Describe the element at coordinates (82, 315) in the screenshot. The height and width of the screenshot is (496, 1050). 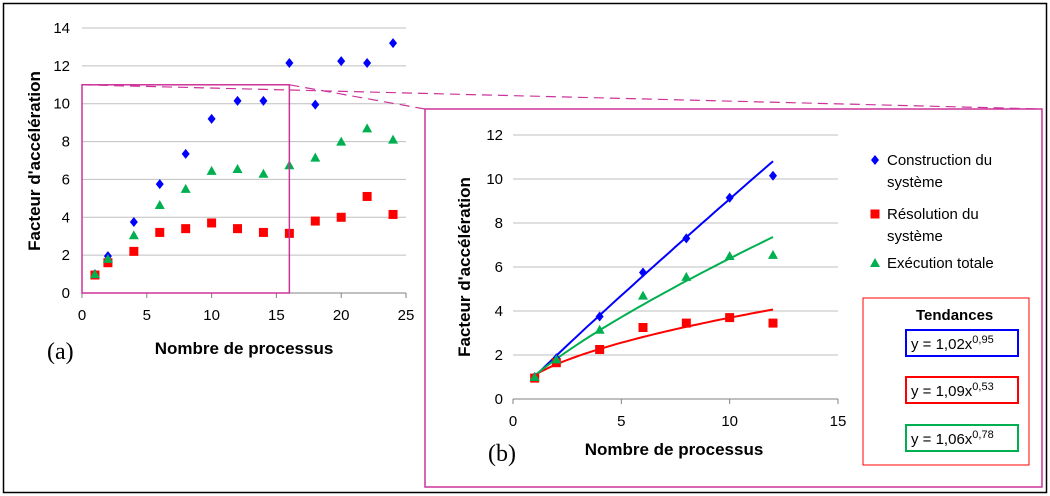
I see `panel-a-x-tick-label: 0` at that location.